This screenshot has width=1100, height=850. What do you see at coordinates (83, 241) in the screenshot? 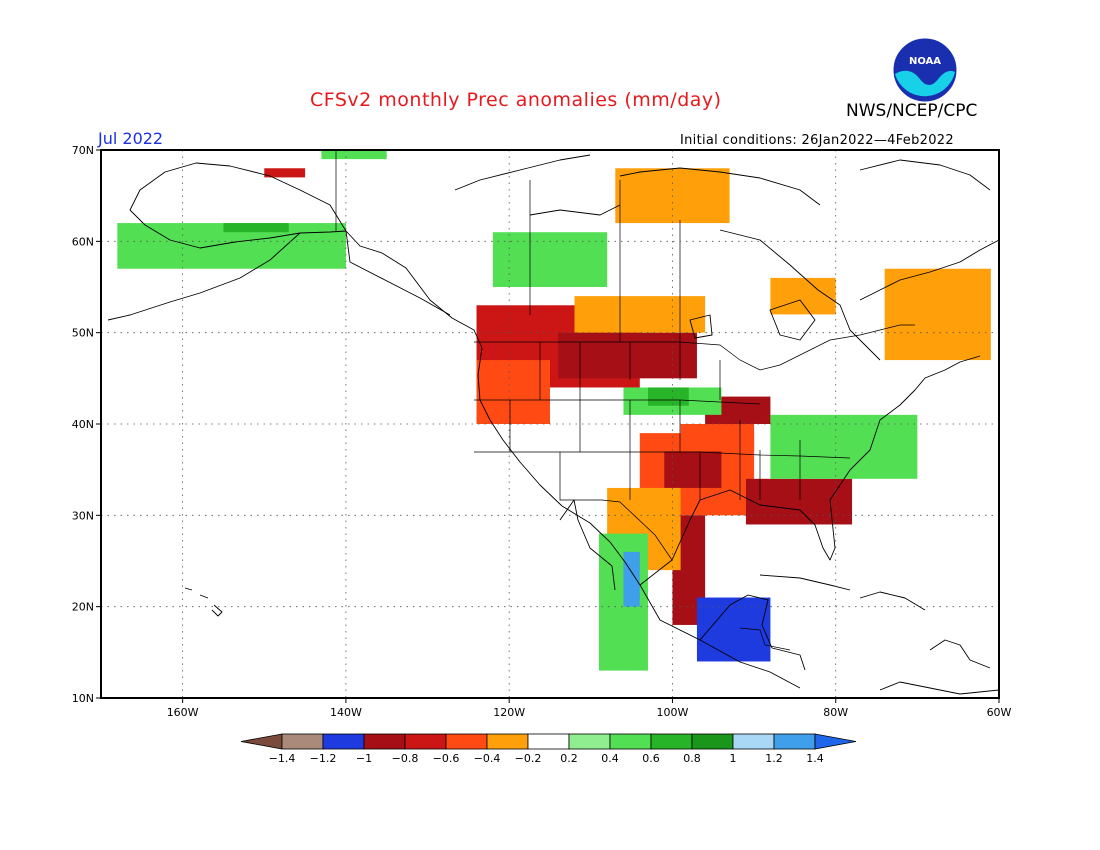
I see `lat-tick-label: 60N` at bounding box center [83, 241].